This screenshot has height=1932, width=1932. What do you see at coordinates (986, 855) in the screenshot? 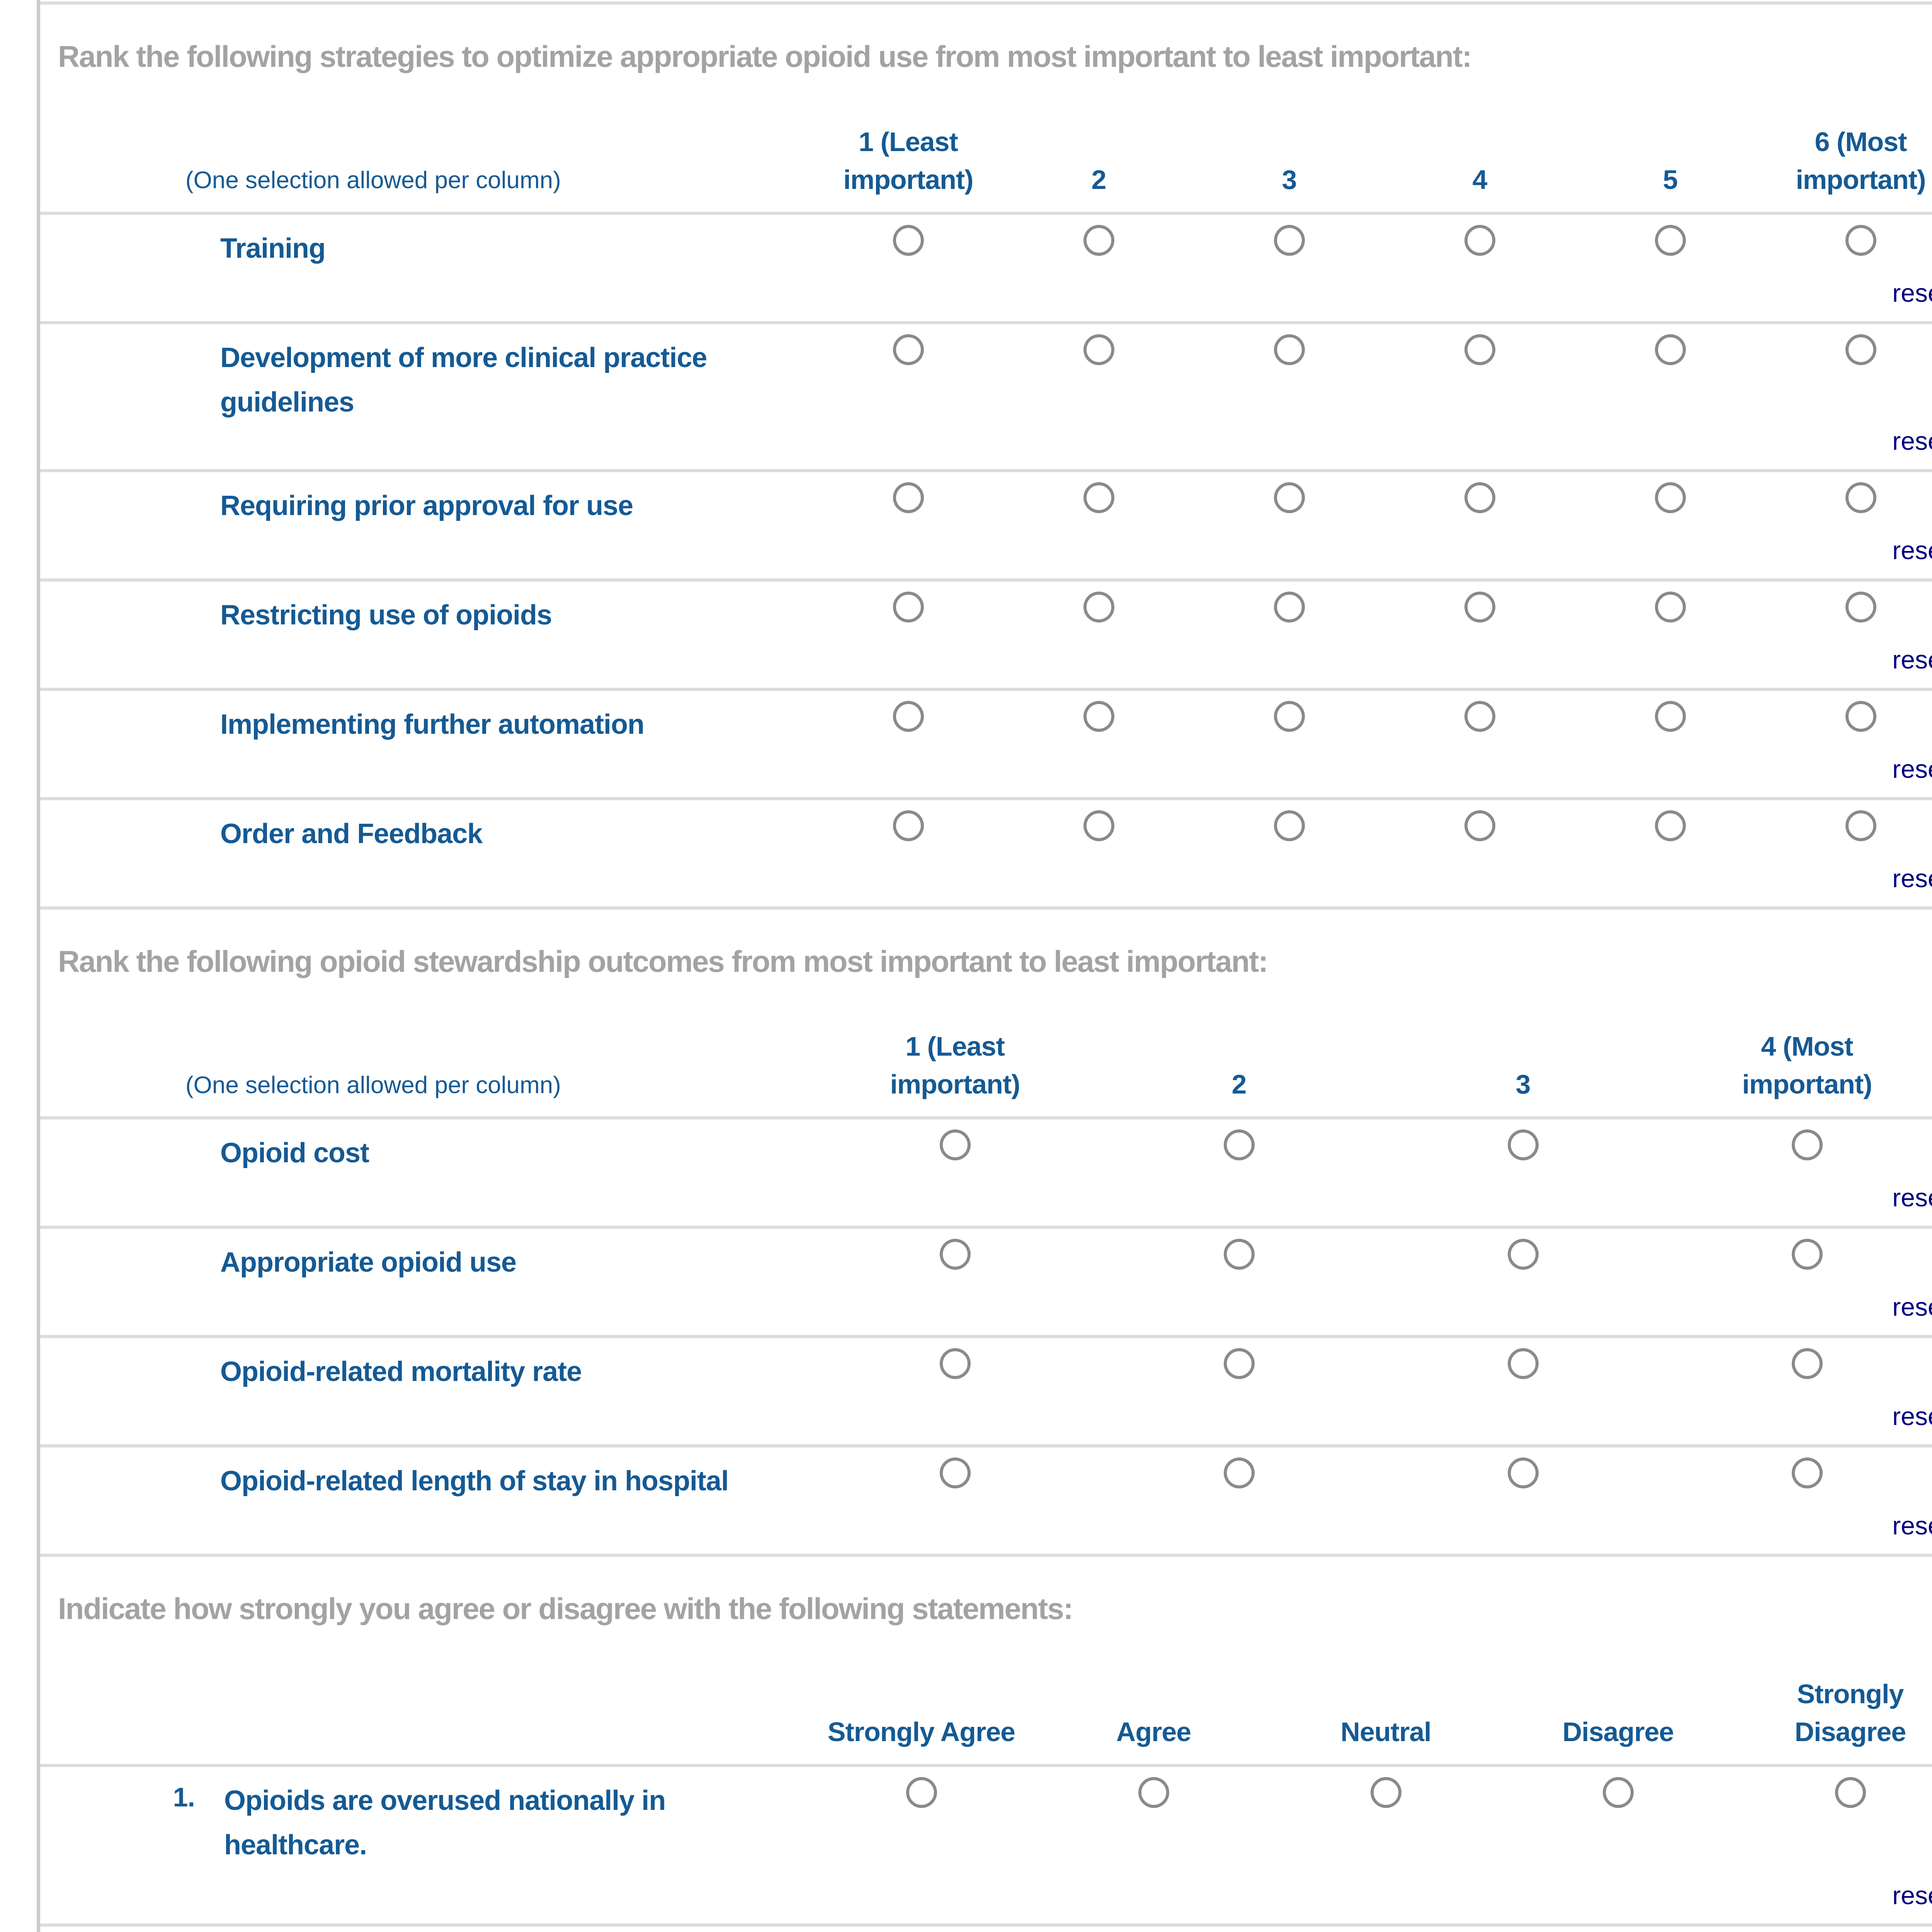
I see `table-row: Order and Feedback reset` at bounding box center [986, 855].